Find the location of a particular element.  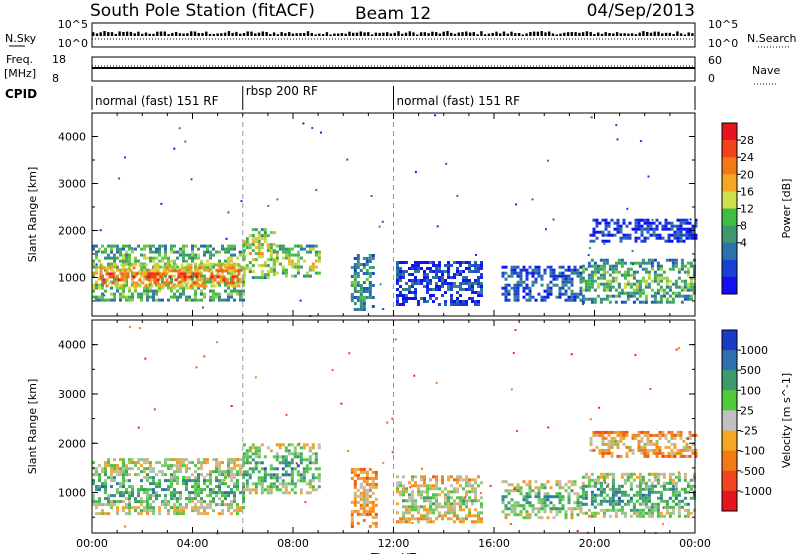

colorbar-swatch is located at coordinates (729, 441).